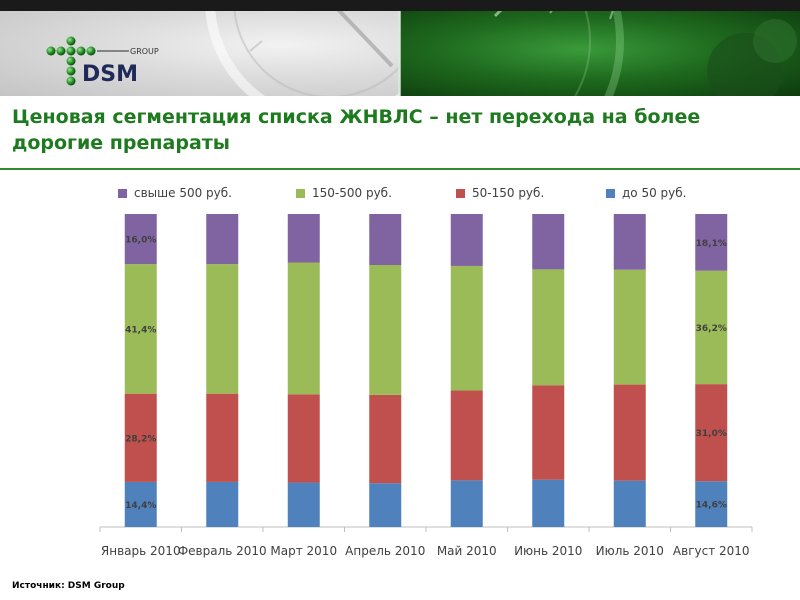  What do you see at coordinates (548, 551) in the screenshot?
I see `x-tick-label: Июнь 2010` at bounding box center [548, 551].